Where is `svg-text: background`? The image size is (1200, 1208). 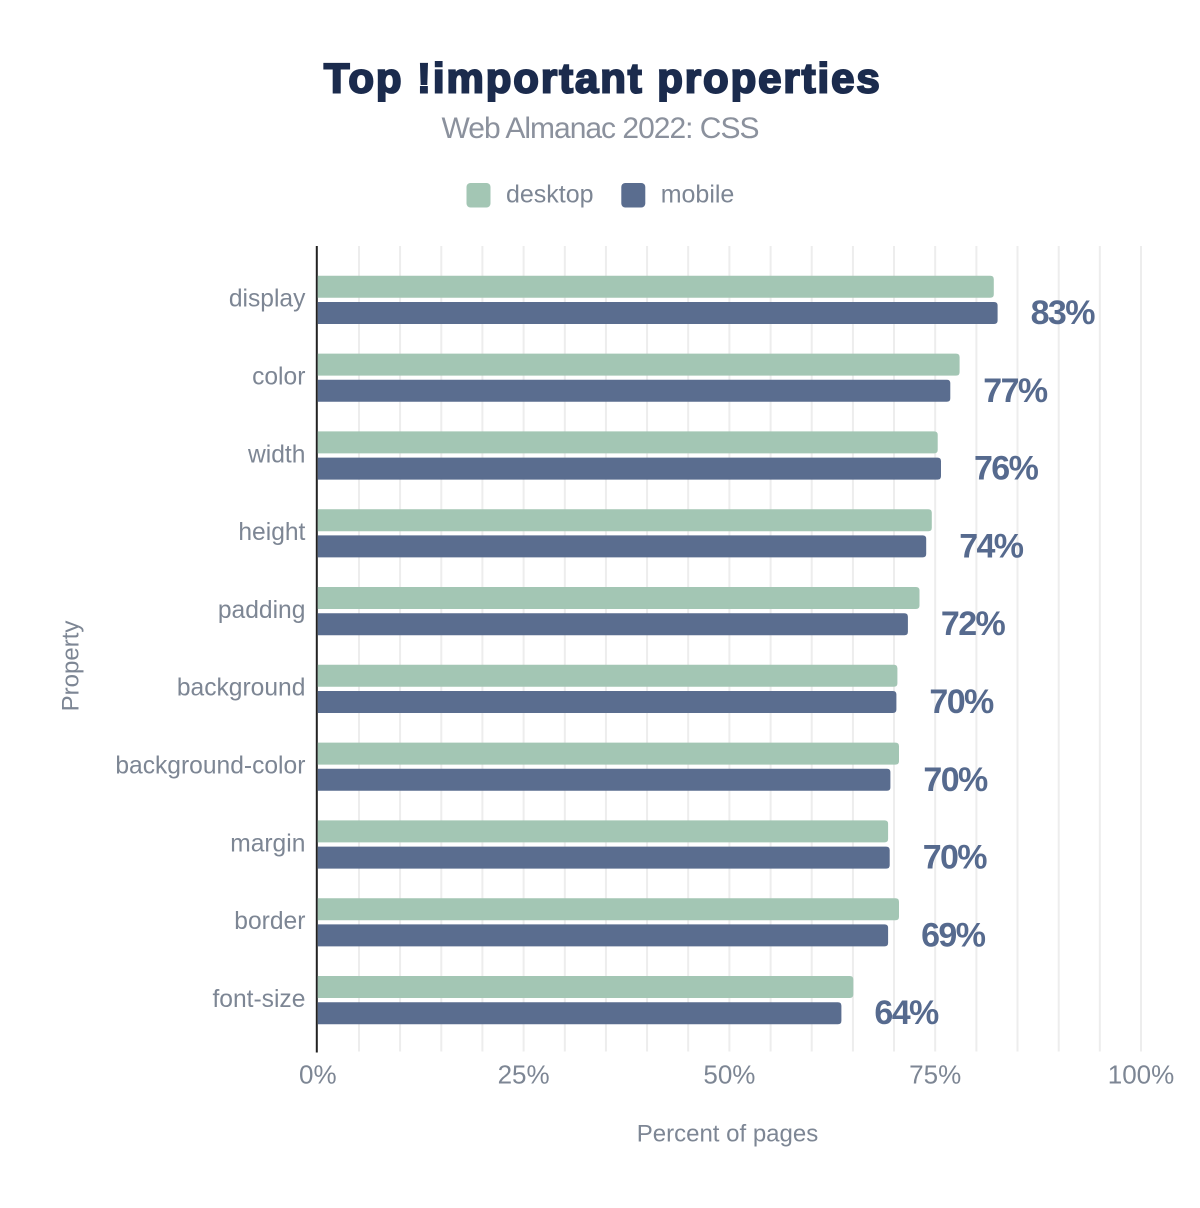
svg-text: background is located at coordinates (241, 688).